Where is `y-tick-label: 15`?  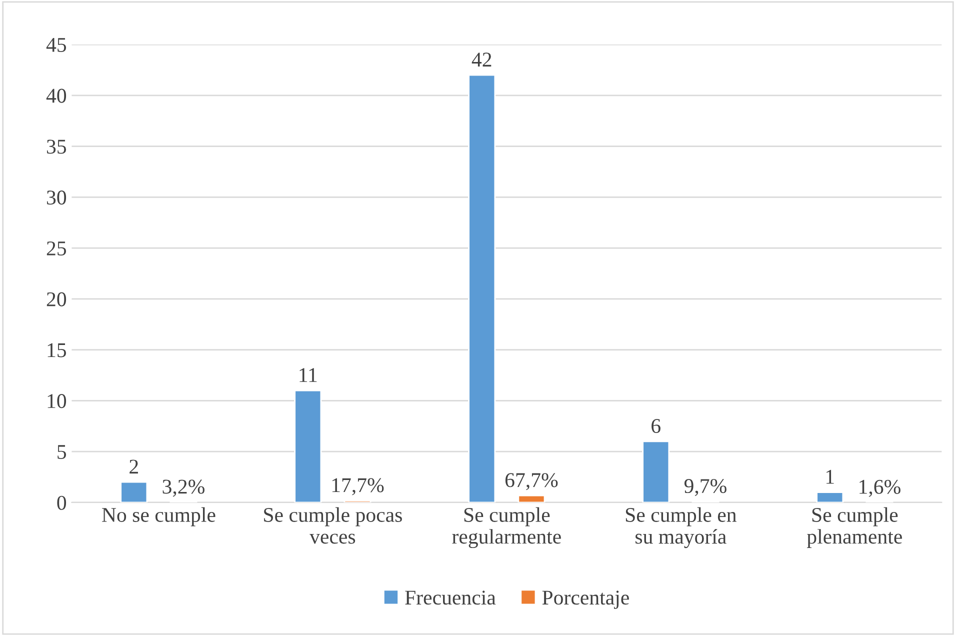 y-tick-label: 15 is located at coordinates (57, 350).